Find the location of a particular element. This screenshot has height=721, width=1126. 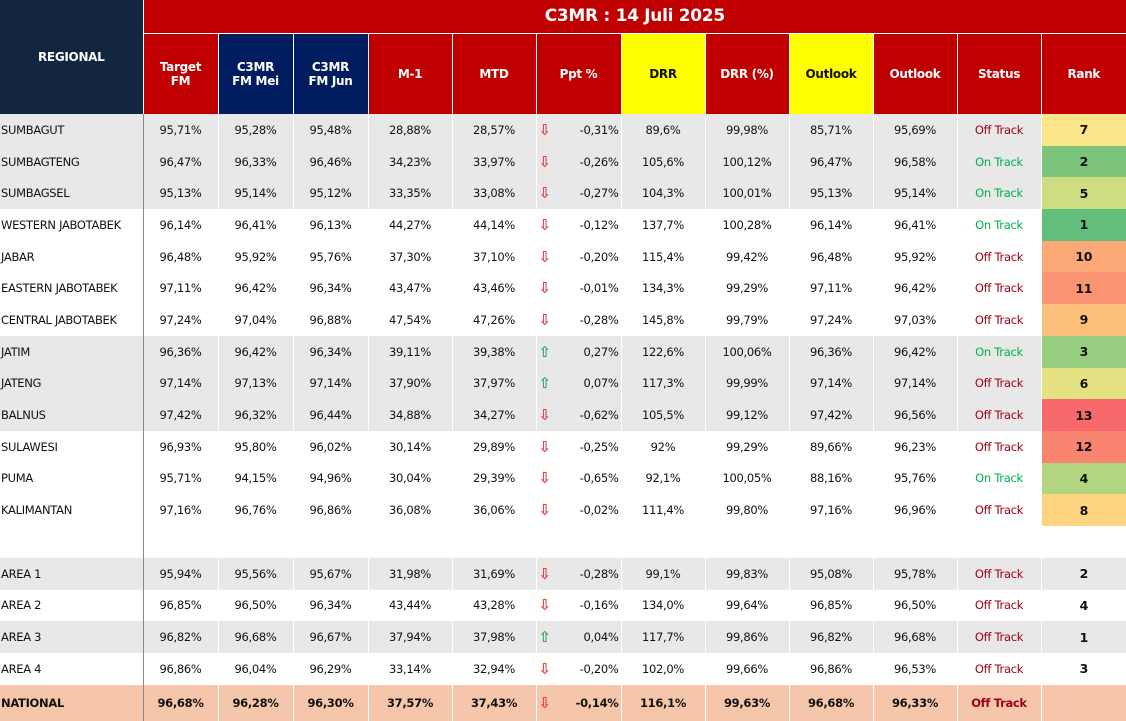

m1-cell: 37,94% is located at coordinates (409, 637).